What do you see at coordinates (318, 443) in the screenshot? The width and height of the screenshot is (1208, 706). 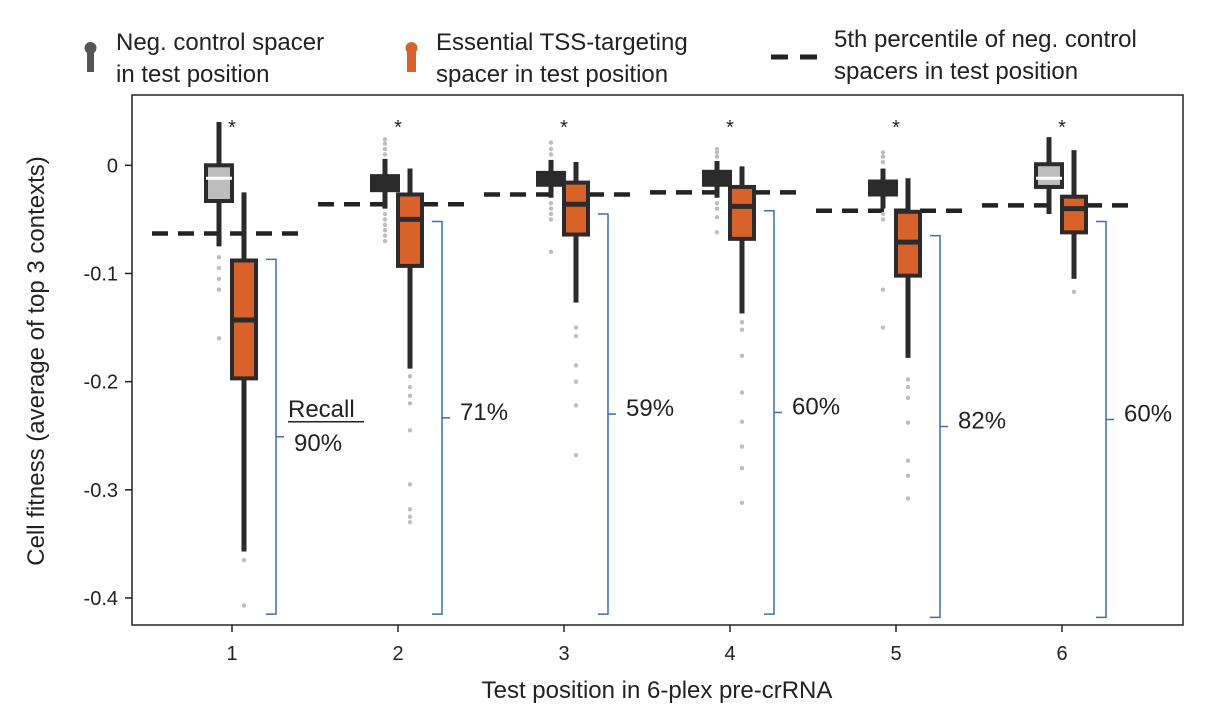 I see `recall-value-1: 90%` at bounding box center [318, 443].